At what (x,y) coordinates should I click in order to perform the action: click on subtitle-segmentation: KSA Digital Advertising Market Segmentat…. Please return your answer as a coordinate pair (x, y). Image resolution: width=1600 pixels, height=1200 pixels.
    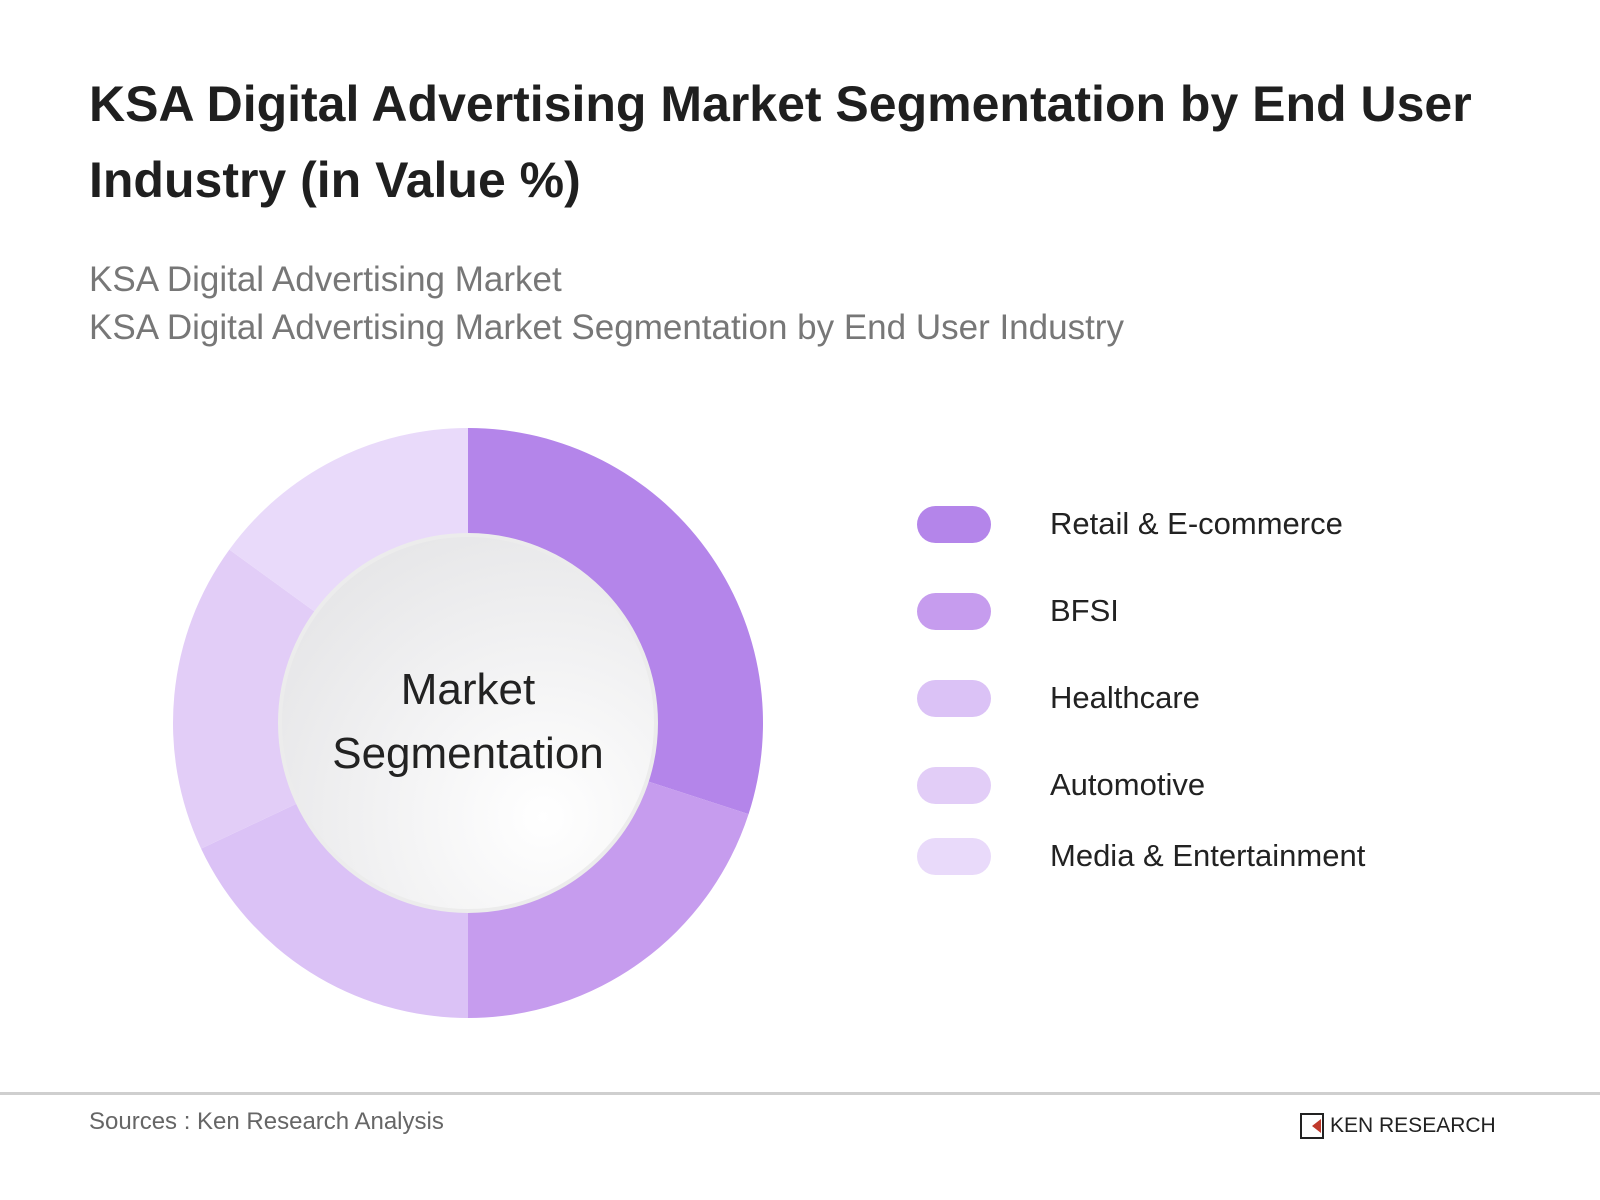
    Looking at the image, I should click on (606, 327).